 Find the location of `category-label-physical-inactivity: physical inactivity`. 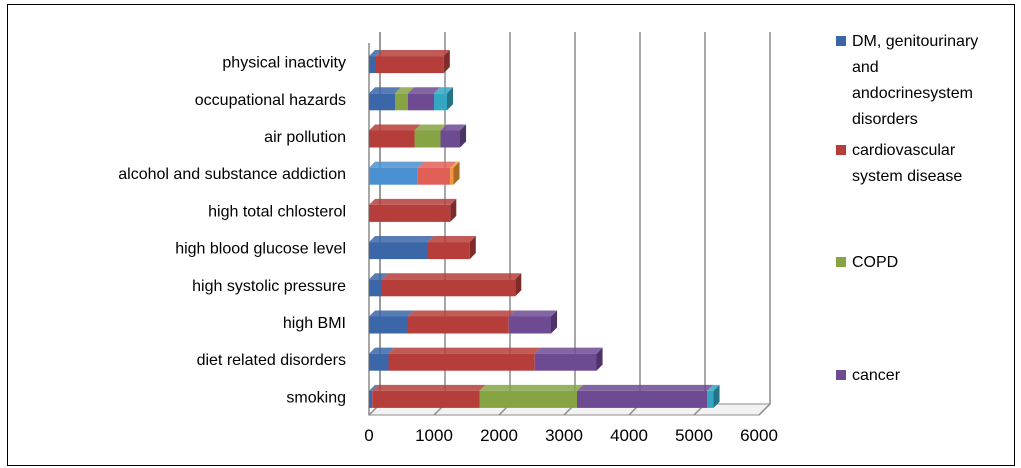

category-label-physical-inactivity: physical inactivity is located at coordinates (284, 63).